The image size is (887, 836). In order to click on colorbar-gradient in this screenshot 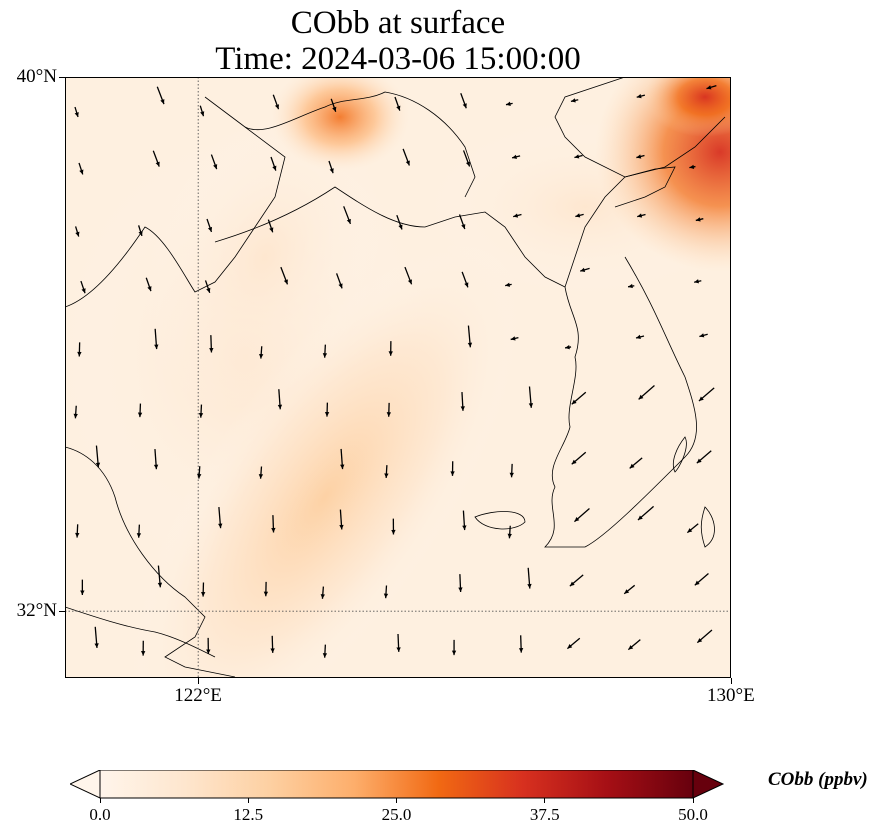, I will do `click(396, 784)`.